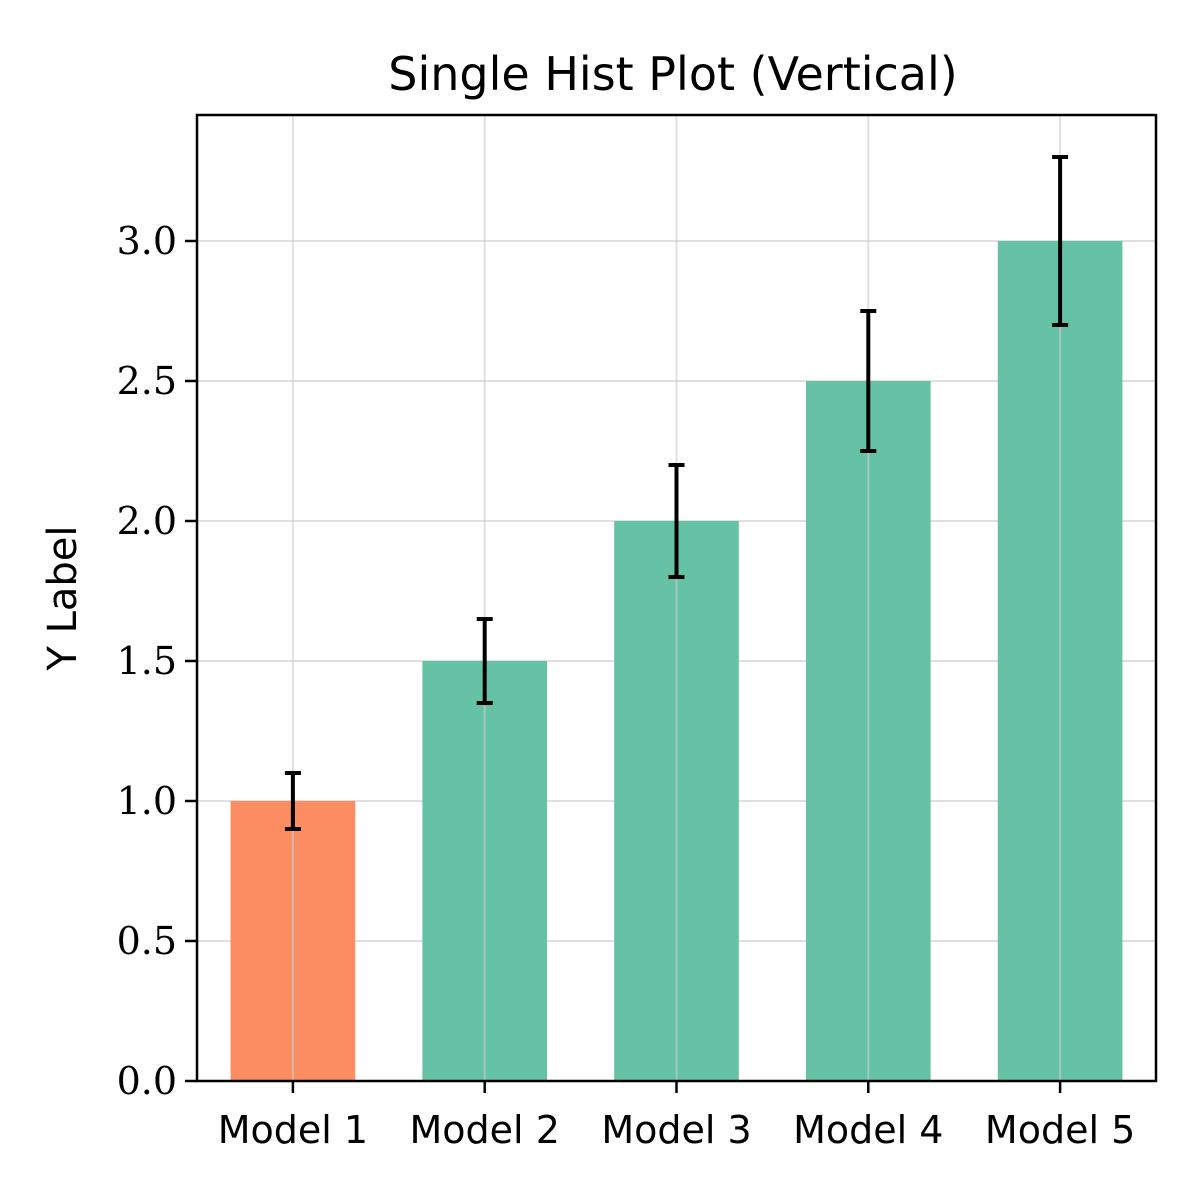  What do you see at coordinates (147, 1081) in the screenshot?
I see `y-tick-label: 0.0` at bounding box center [147, 1081].